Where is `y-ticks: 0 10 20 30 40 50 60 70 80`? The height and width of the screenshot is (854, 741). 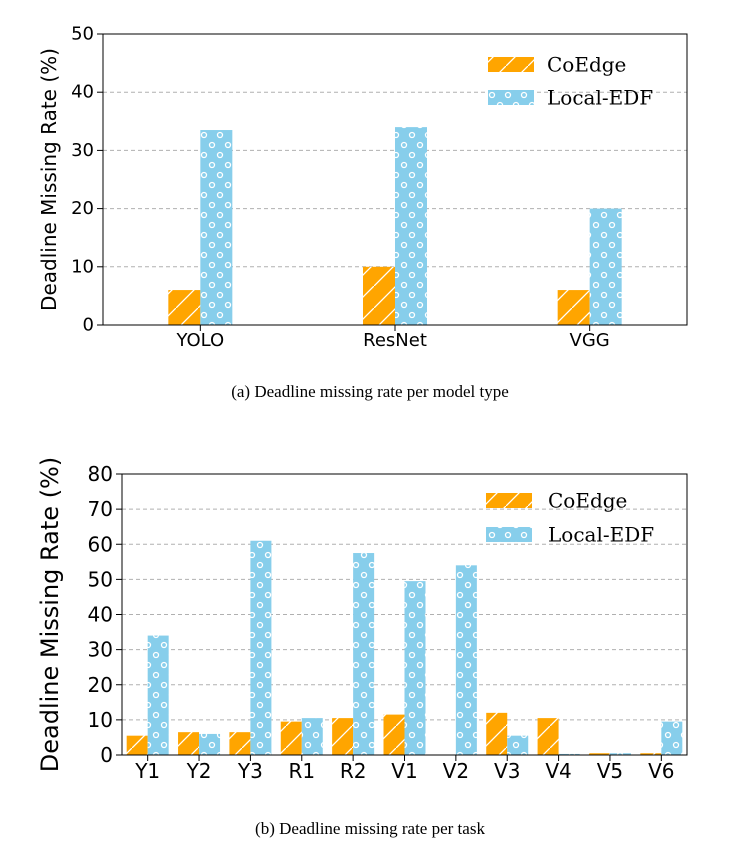 y-ticks: 0 10 20 30 40 50 60 70 80 is located at coordinates (105, 614).